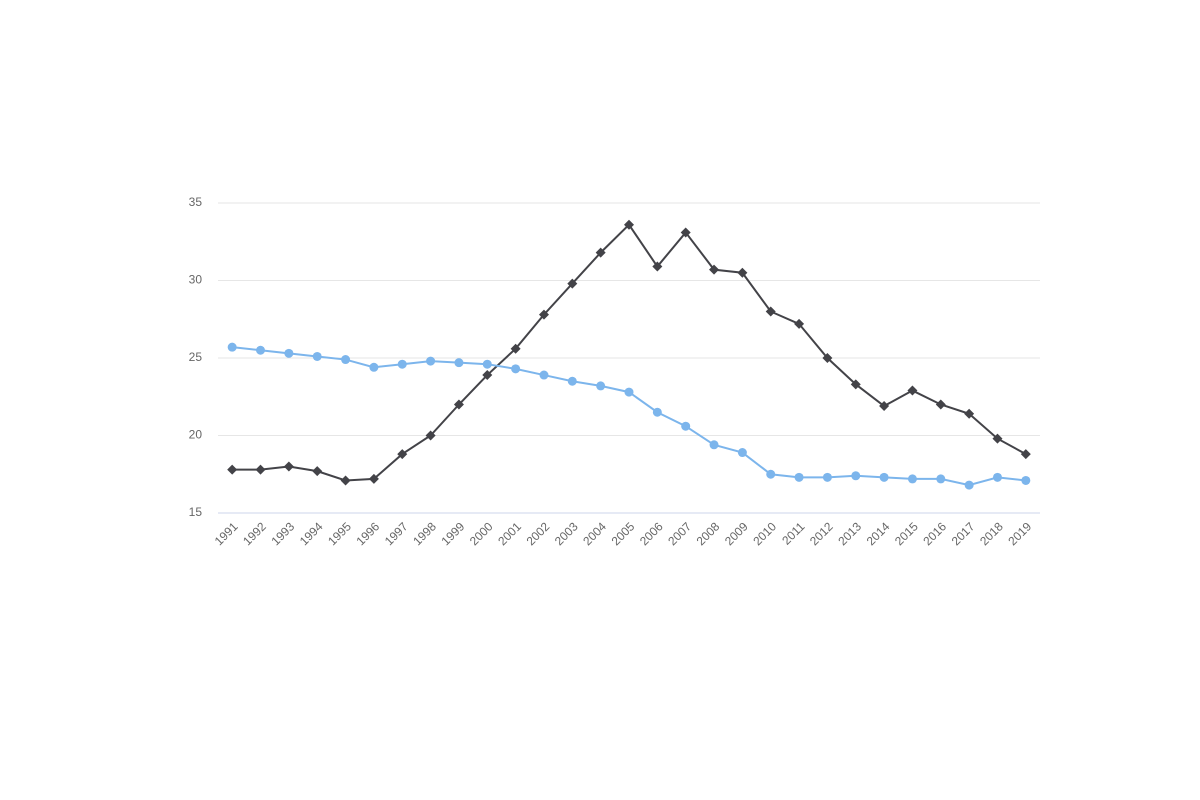  I want to click on x-tick-label: 1998, so click(424, 533).